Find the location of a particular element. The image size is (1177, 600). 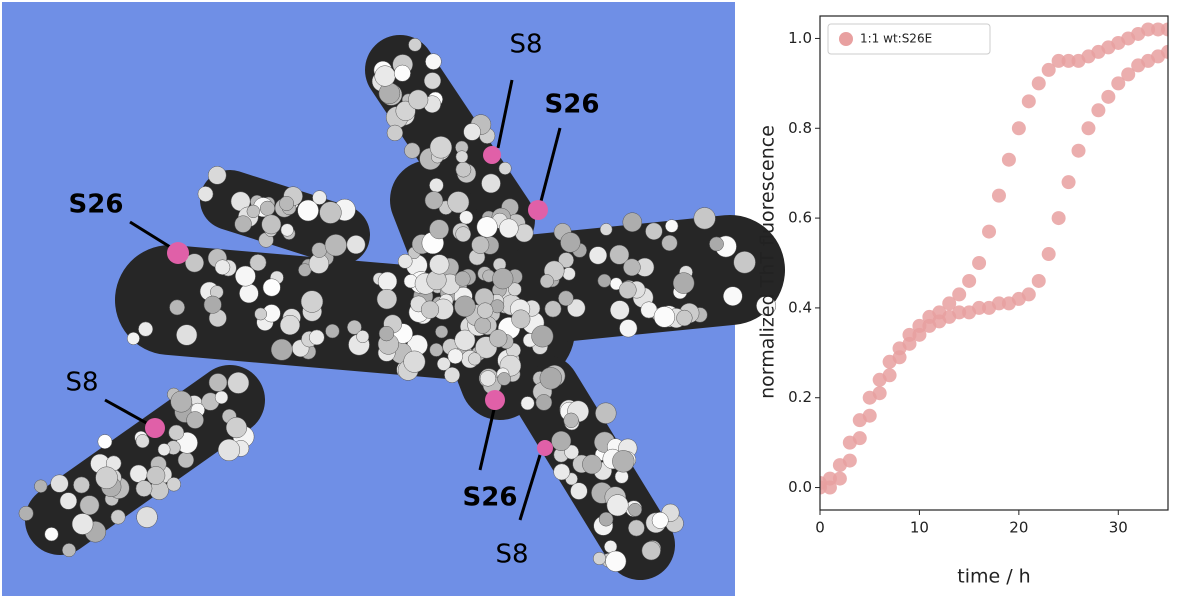

legend-label: 1:1 wt:S26E is located at coordinates (896, 39).